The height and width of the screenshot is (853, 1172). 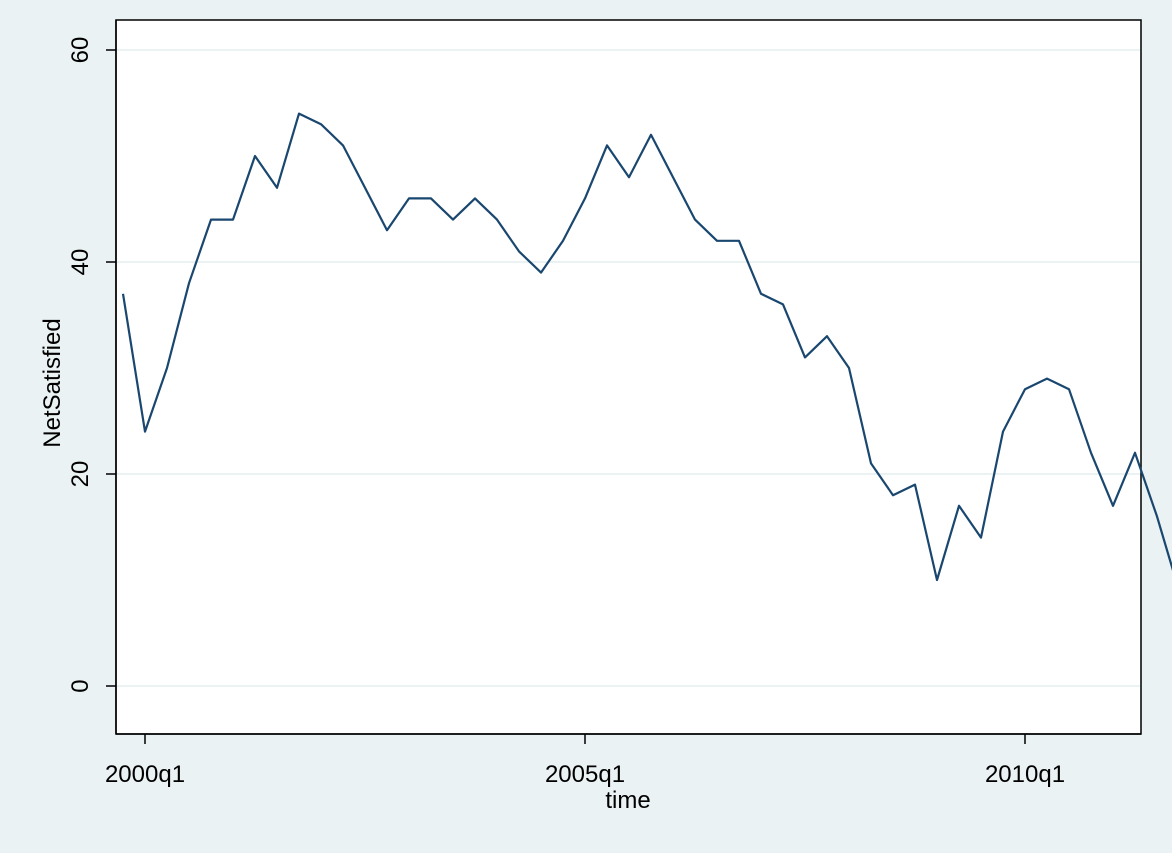 I want to click on y-tick-label: 0, so click(x=80, y=685).